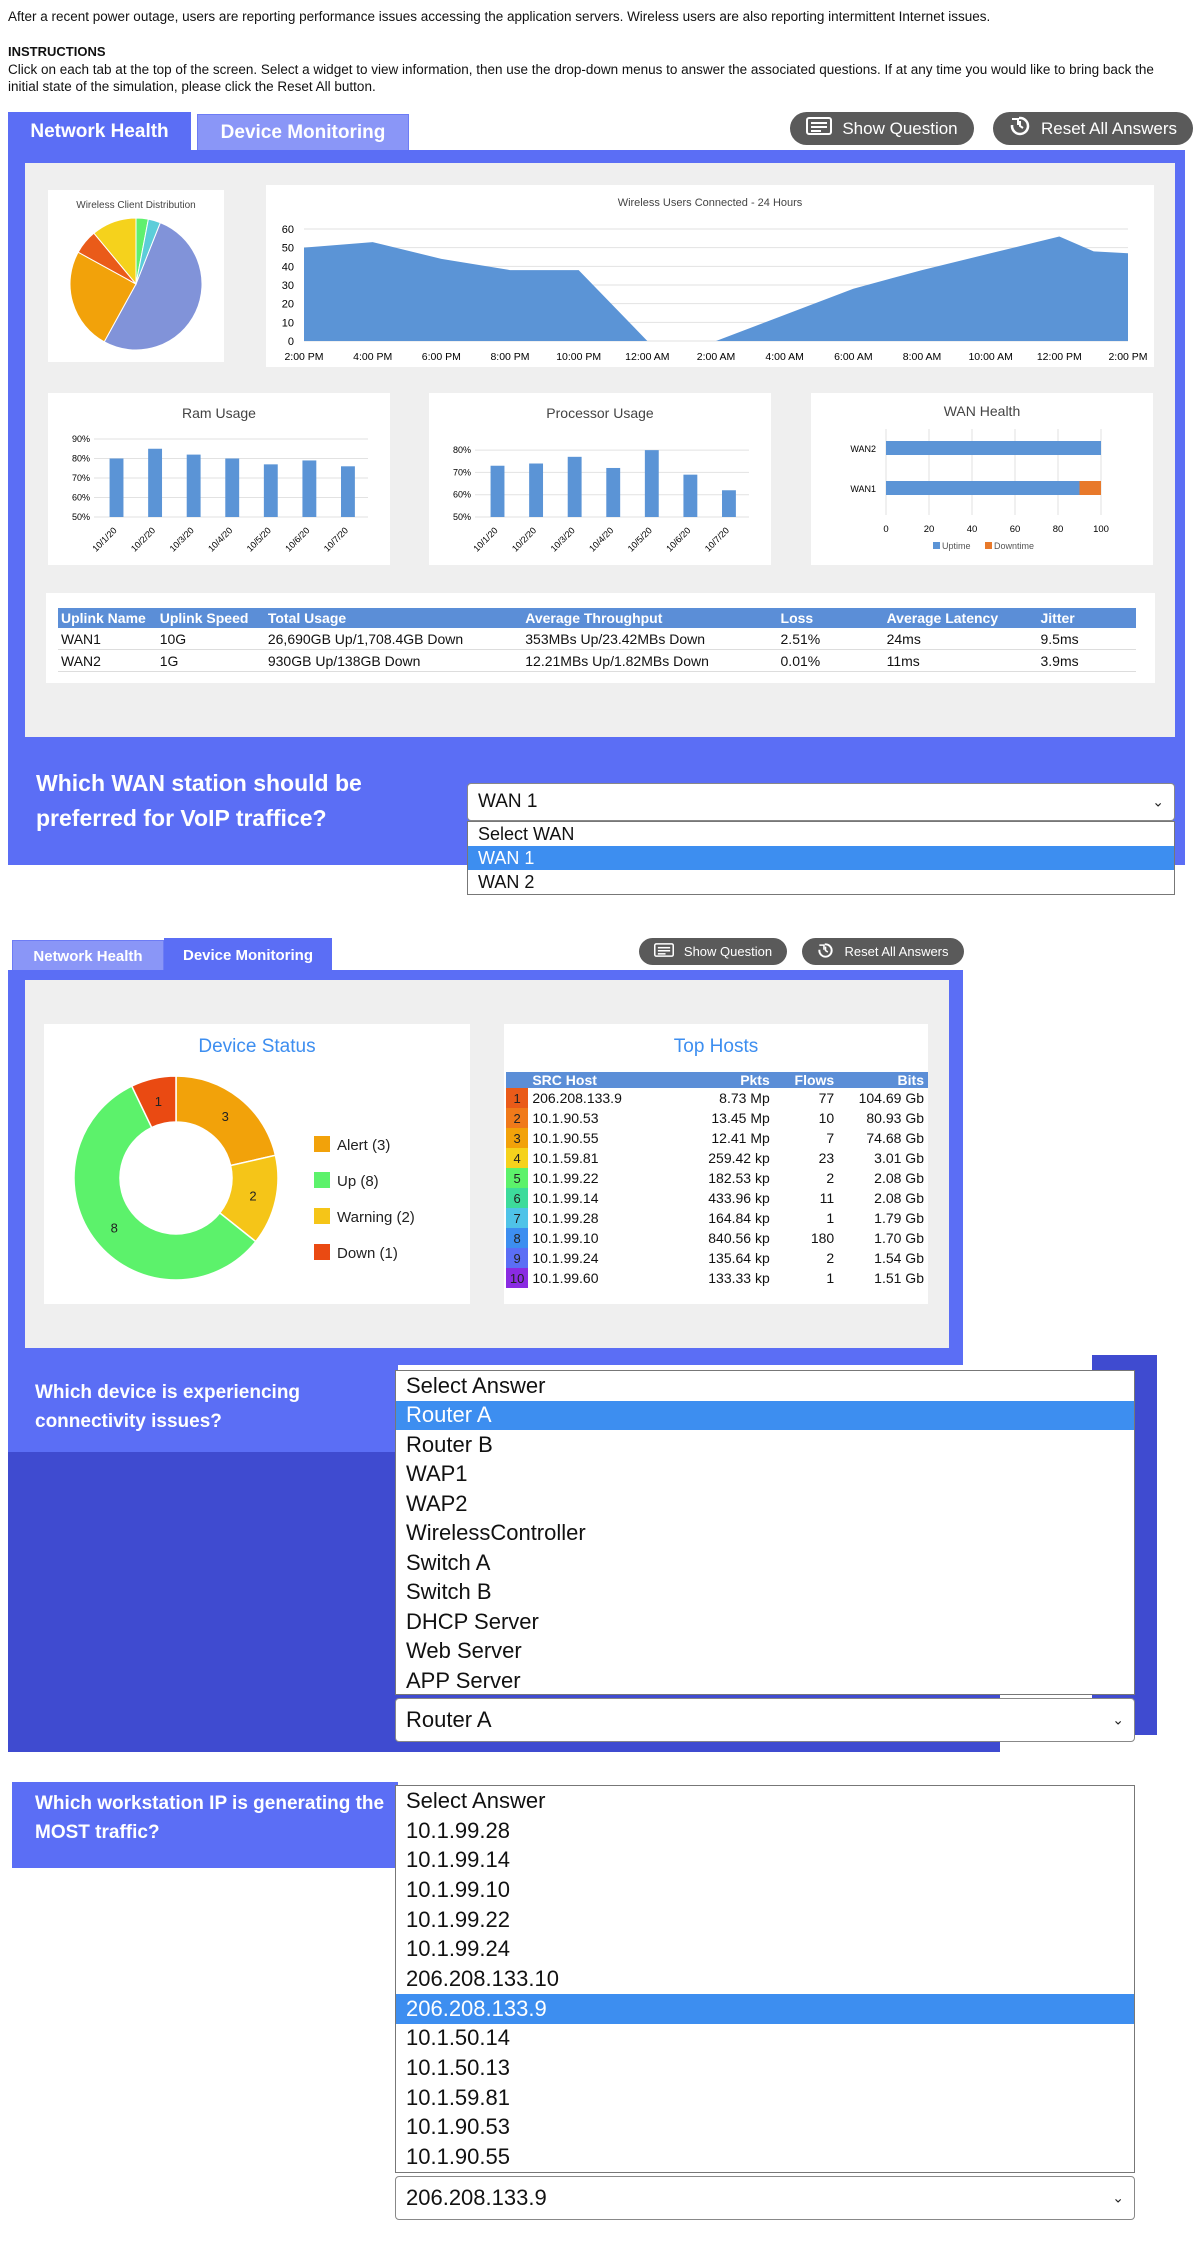 The image size is (1200, 2242). Describe the element at coordinates (482, 1978) in the screenshot. I see `dropdown-option: 206.208.133.10` at that location.